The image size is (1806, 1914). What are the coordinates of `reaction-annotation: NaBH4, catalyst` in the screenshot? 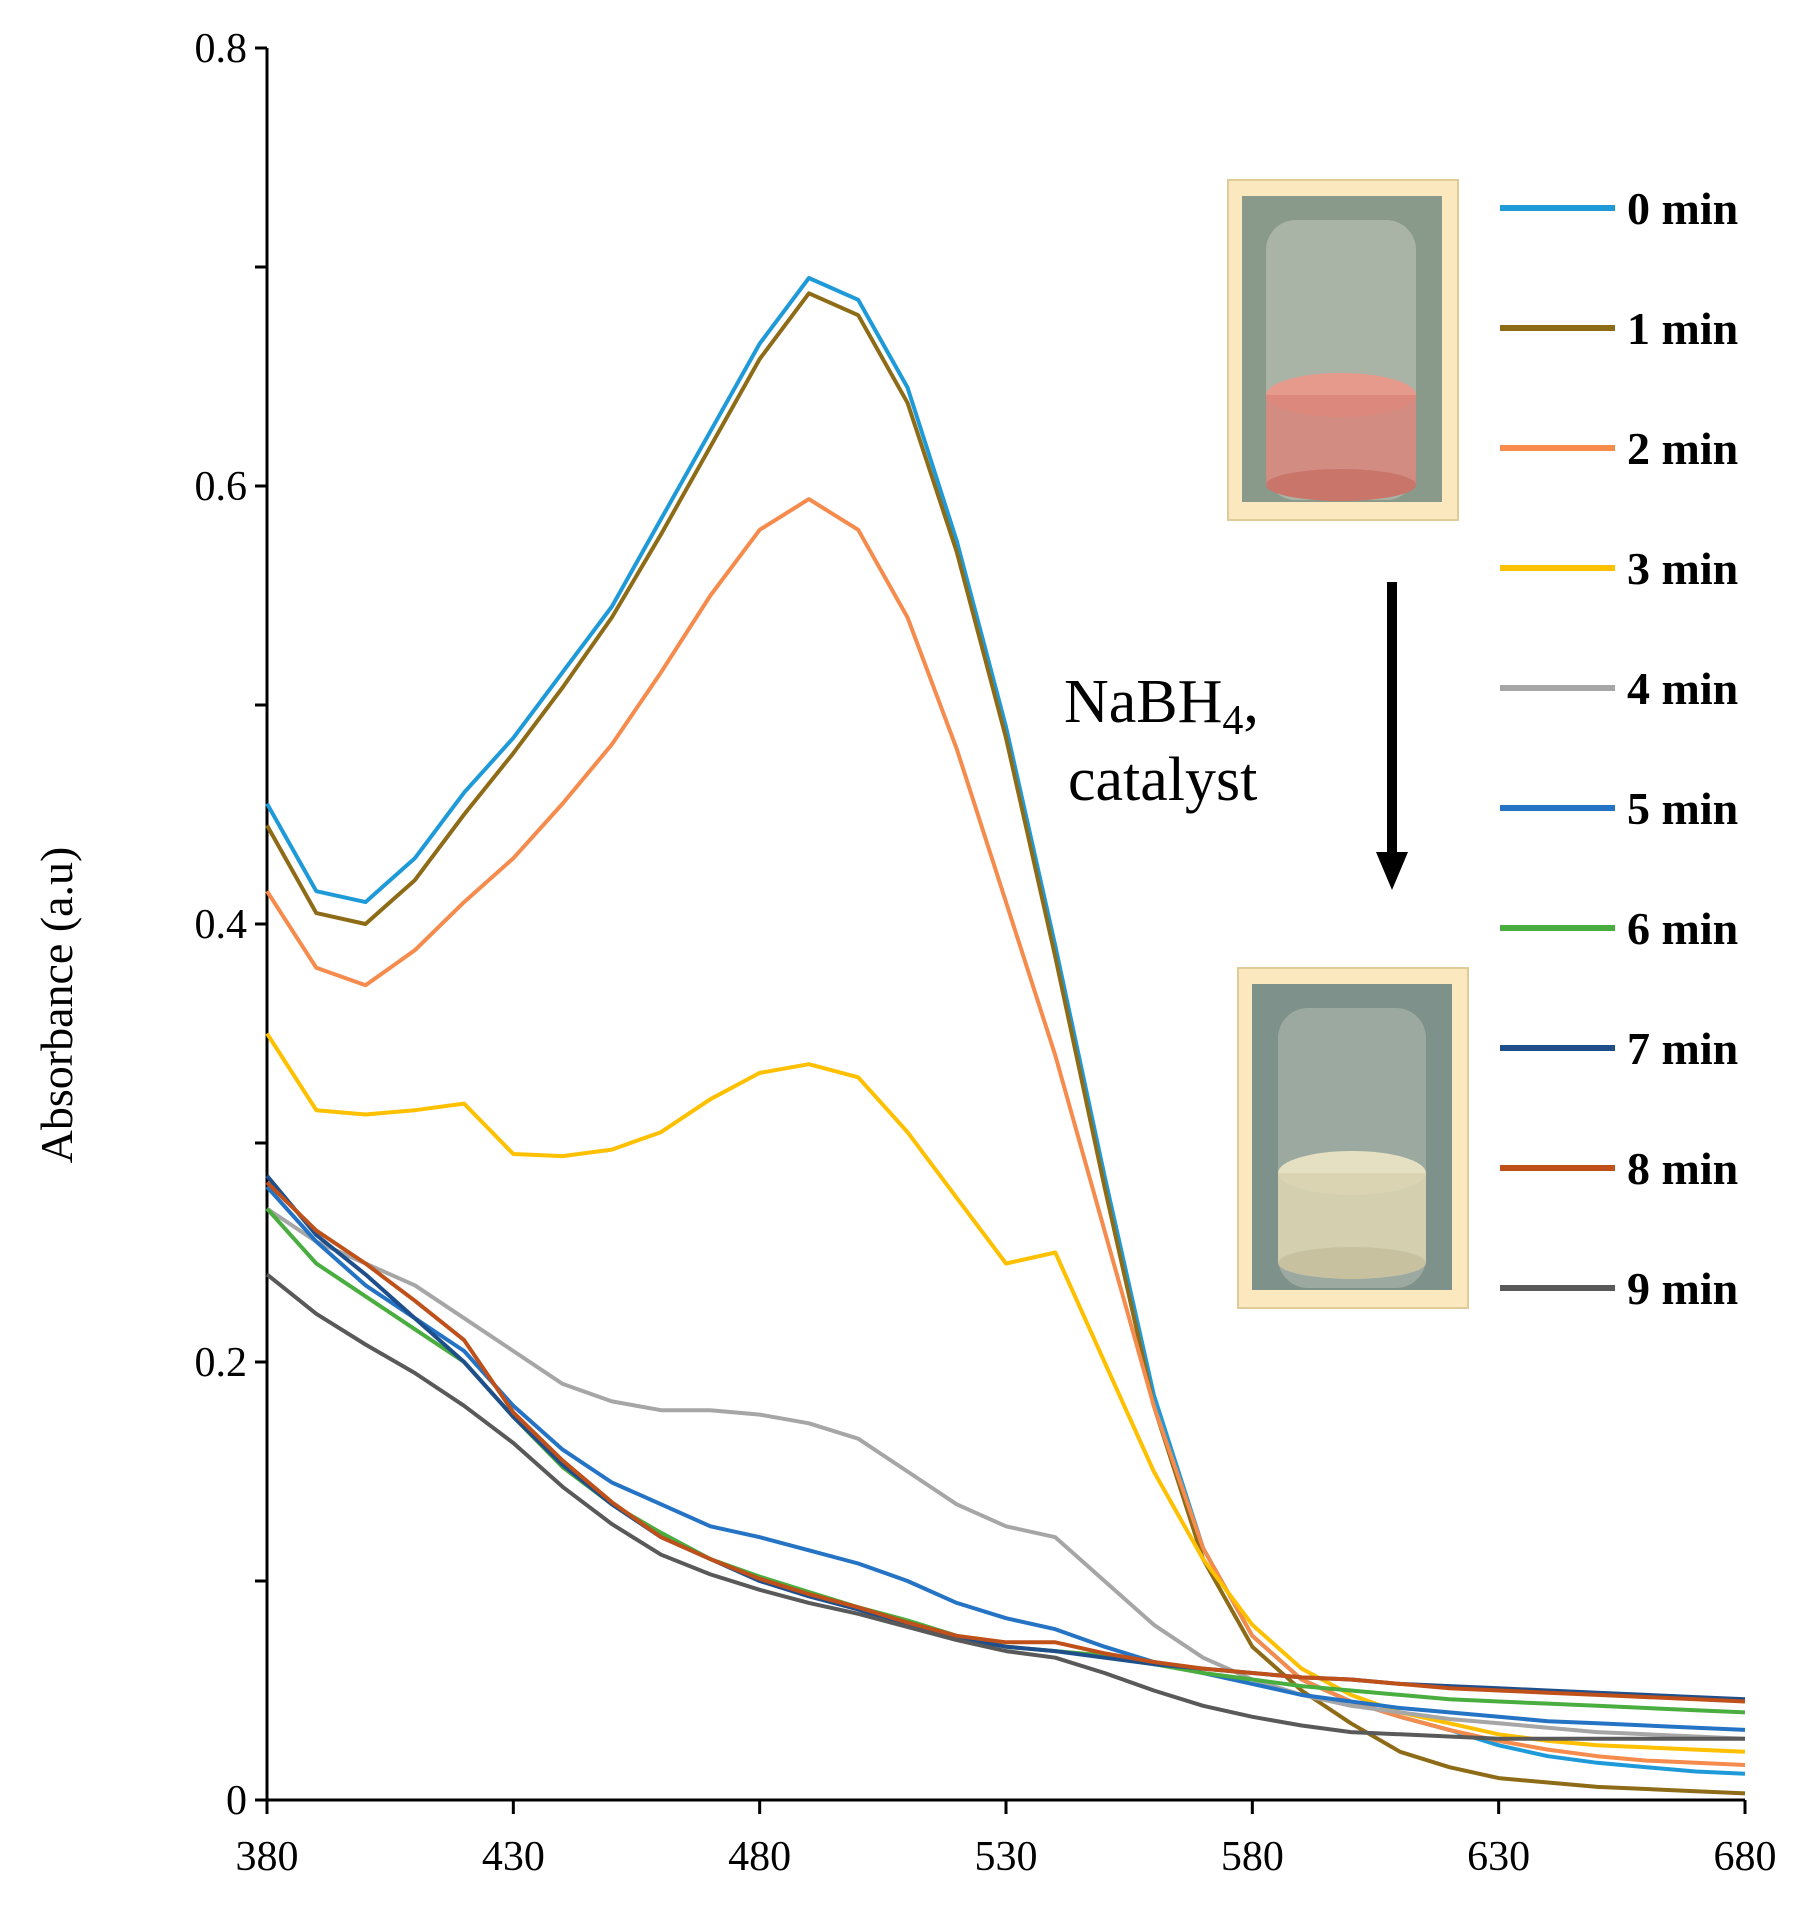 It's located at (1161, 741).